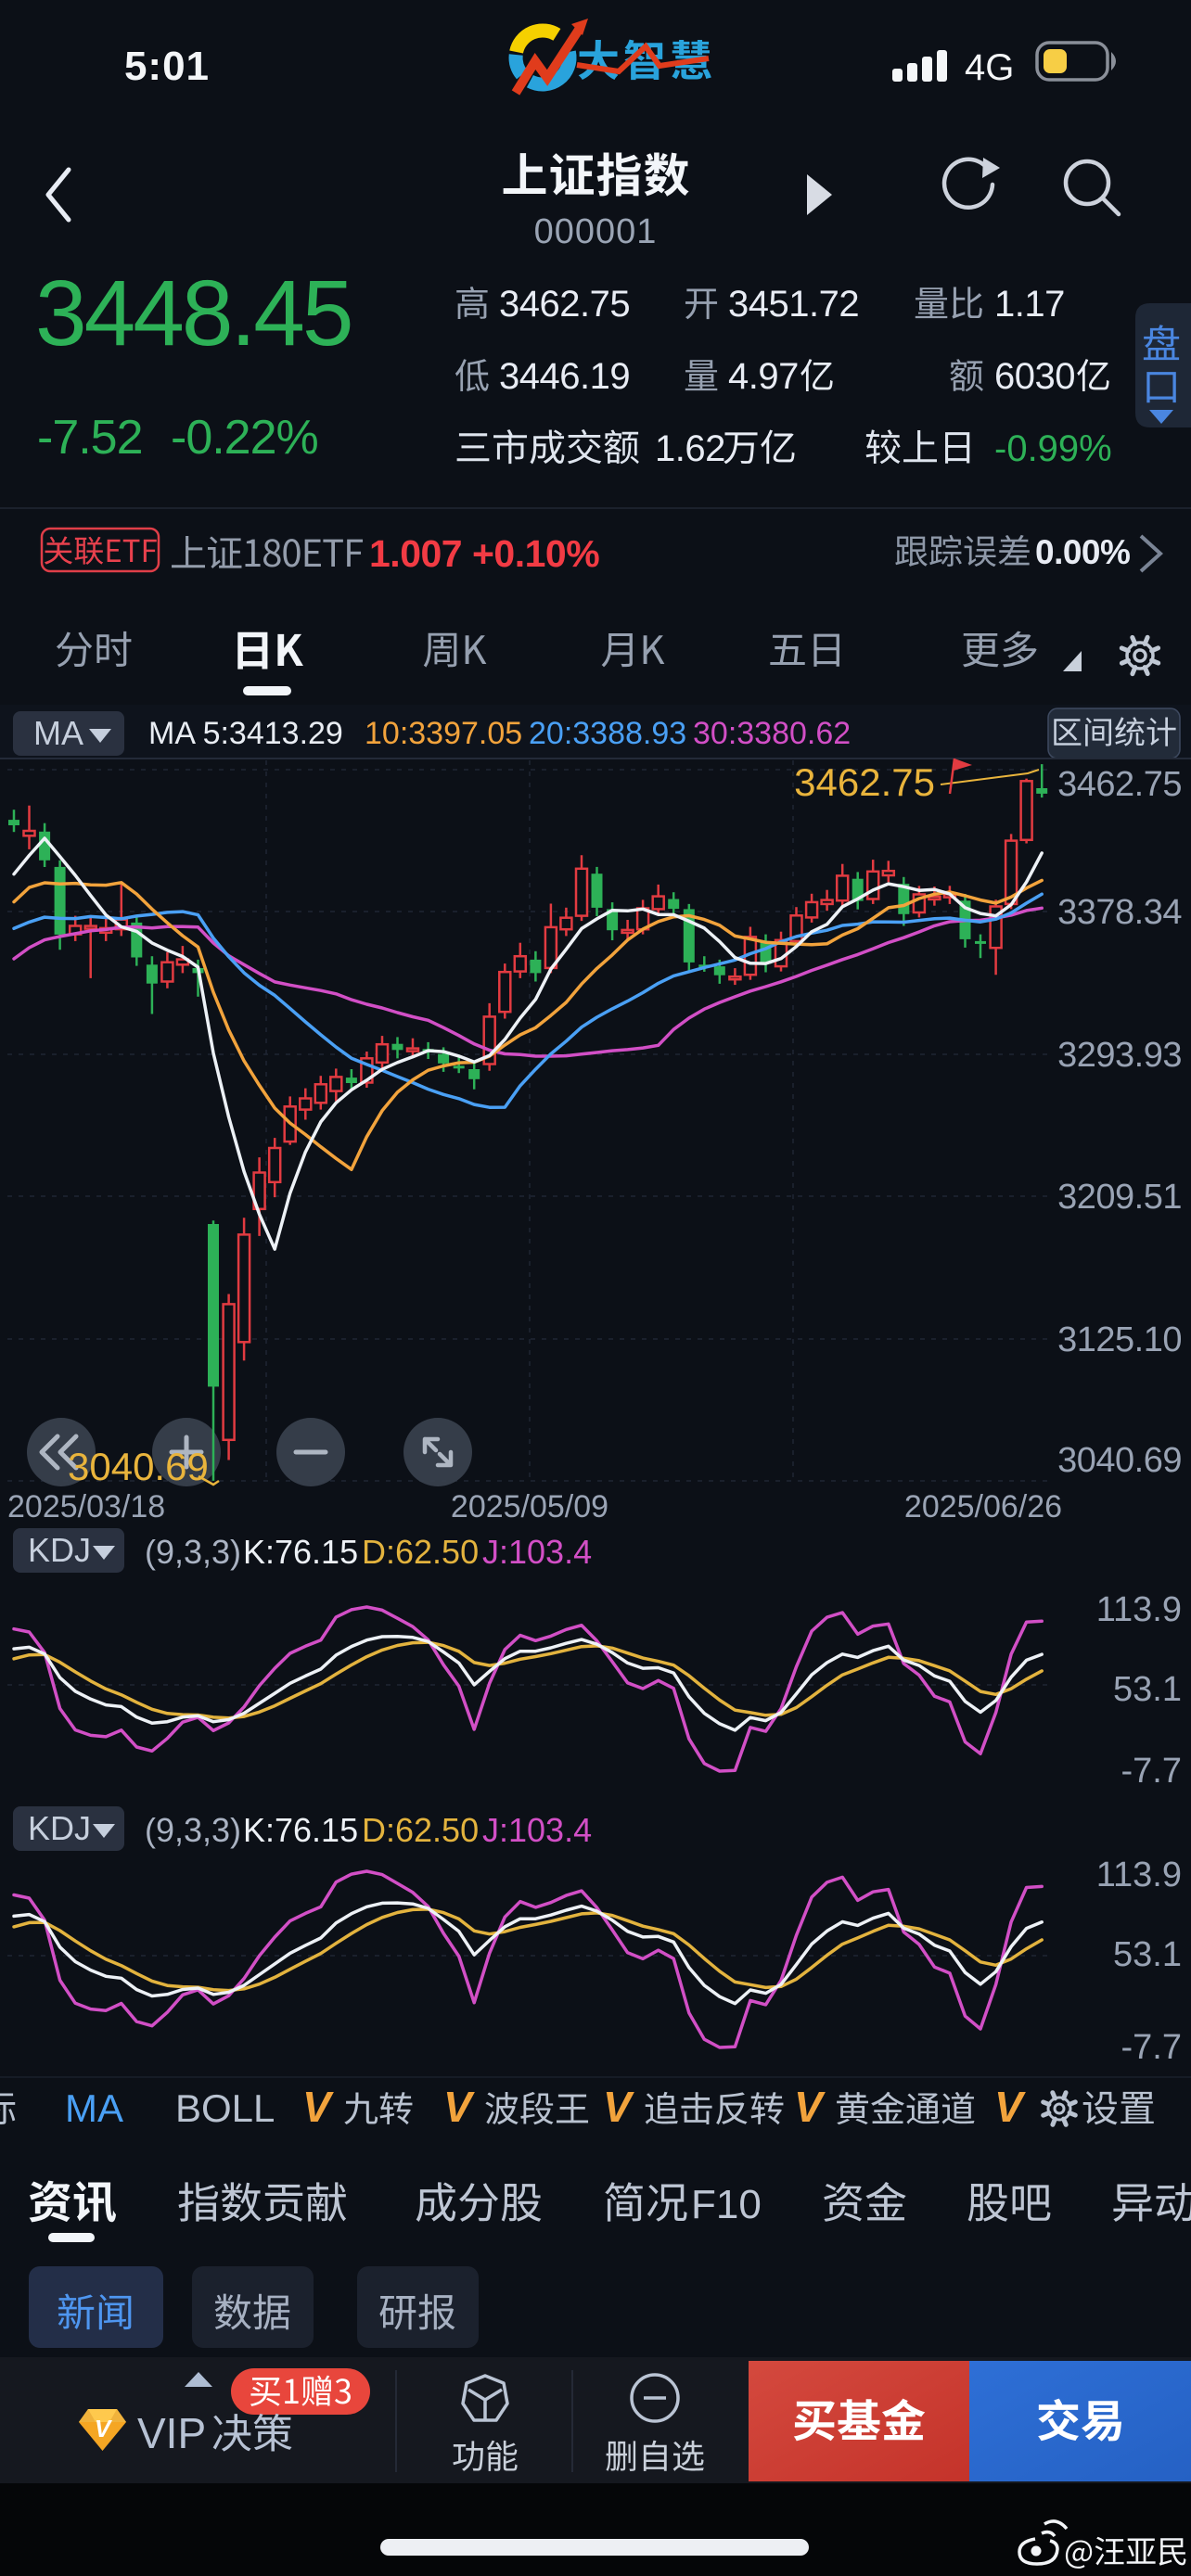 This screenshot has height=2576, width=1191. Describe the element at coordinates (983, 1506) in the screenshot. I see `svg-text: 2025/06/26` at that location.